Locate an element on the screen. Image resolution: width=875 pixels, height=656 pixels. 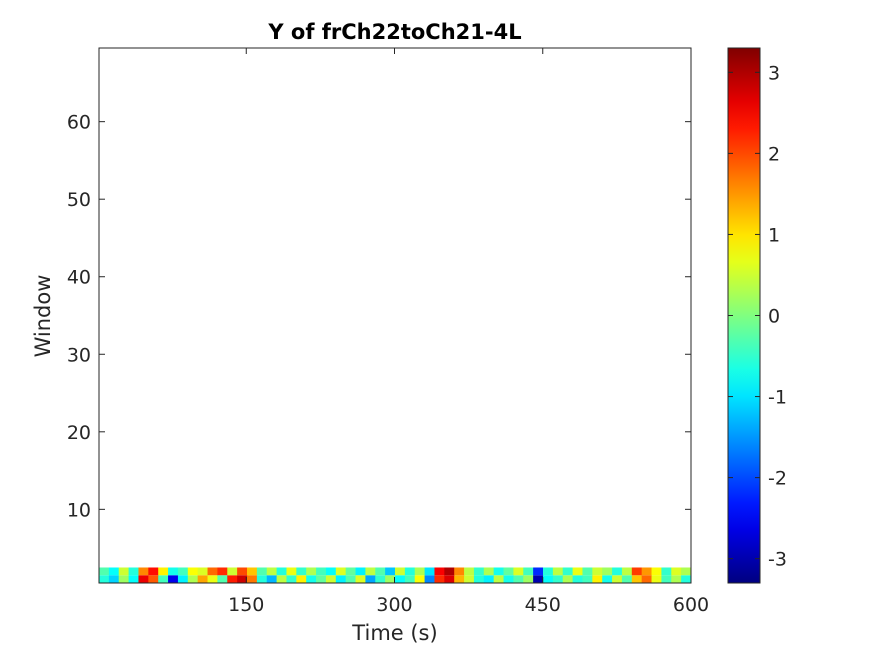
colorbar-tick-label: -3 is located at coordinates (777, 560).